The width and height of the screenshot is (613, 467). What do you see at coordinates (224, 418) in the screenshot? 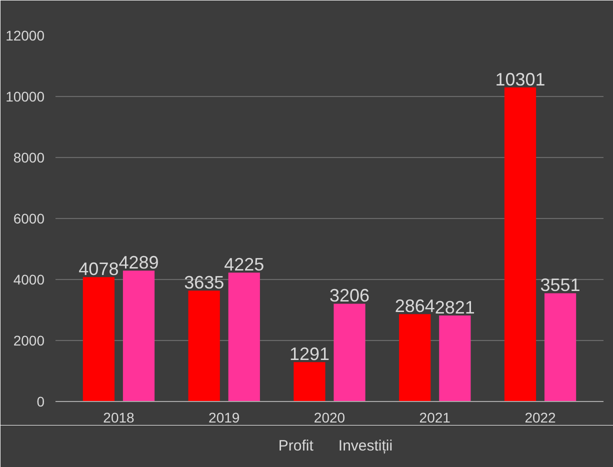
I see `x-tick-label: 2019` at bounding box center [224, 418].